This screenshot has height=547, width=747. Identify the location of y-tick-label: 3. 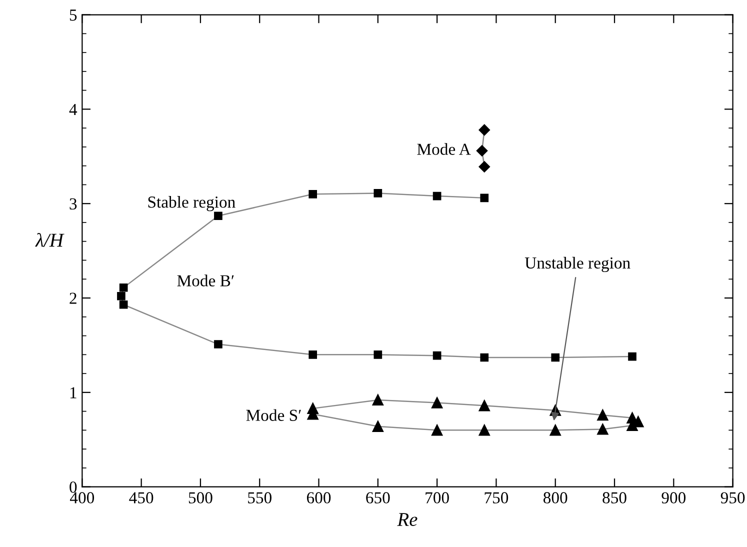
(73, 204).